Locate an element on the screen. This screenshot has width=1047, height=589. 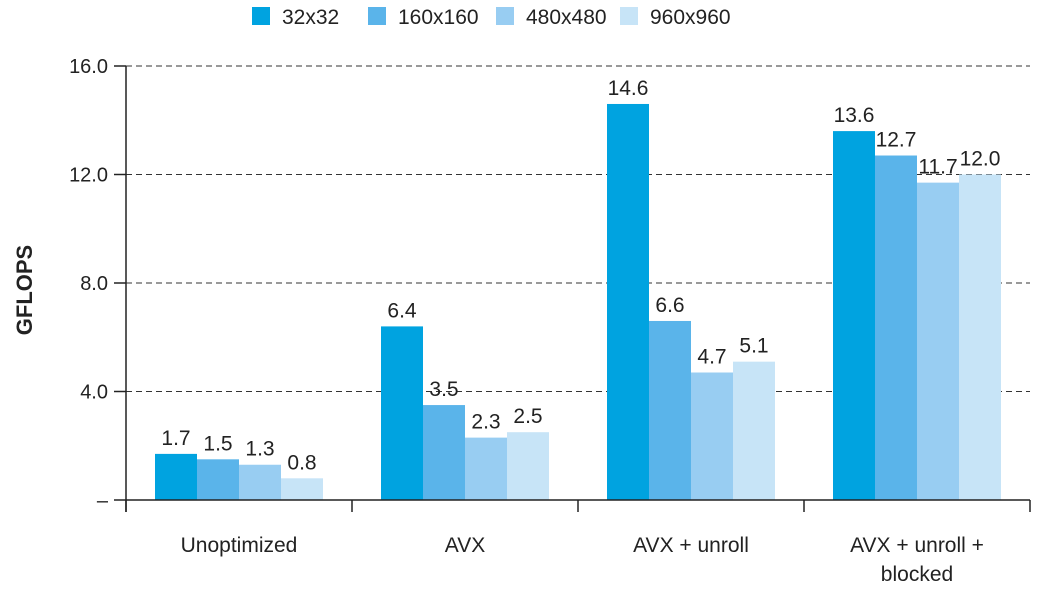
data-label: 3.5 is located at coordinates (443, 389).